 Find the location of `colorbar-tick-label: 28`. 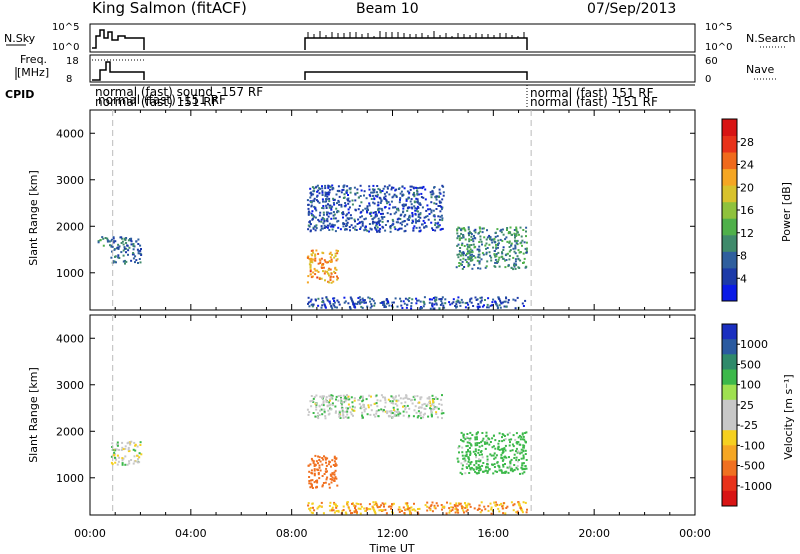

colorbar-tick-label: 28 is located at coordinates (747, 142).